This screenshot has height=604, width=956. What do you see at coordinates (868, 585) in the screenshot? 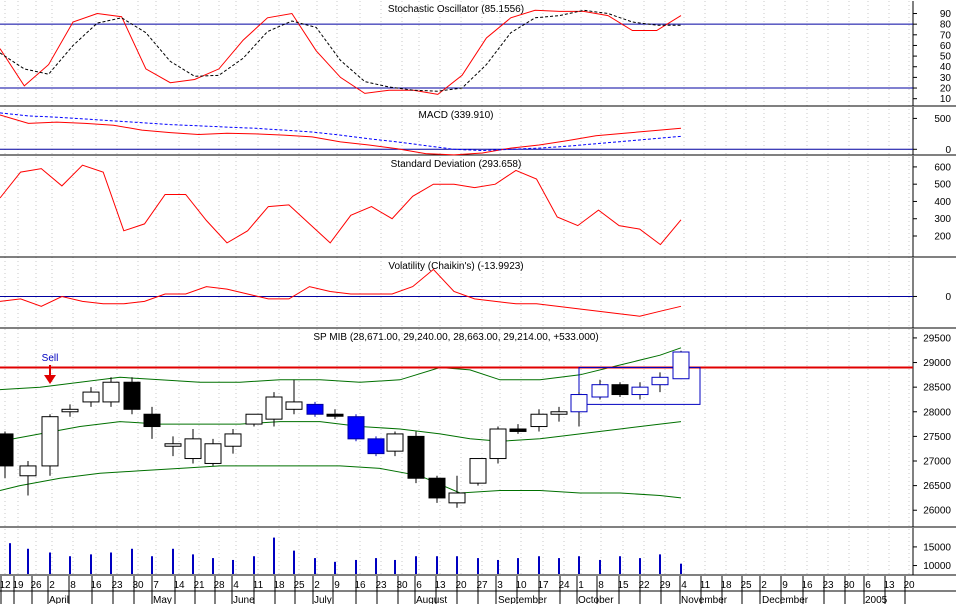
I see `day-tick-label: 6` at bounding box center [868, 585].